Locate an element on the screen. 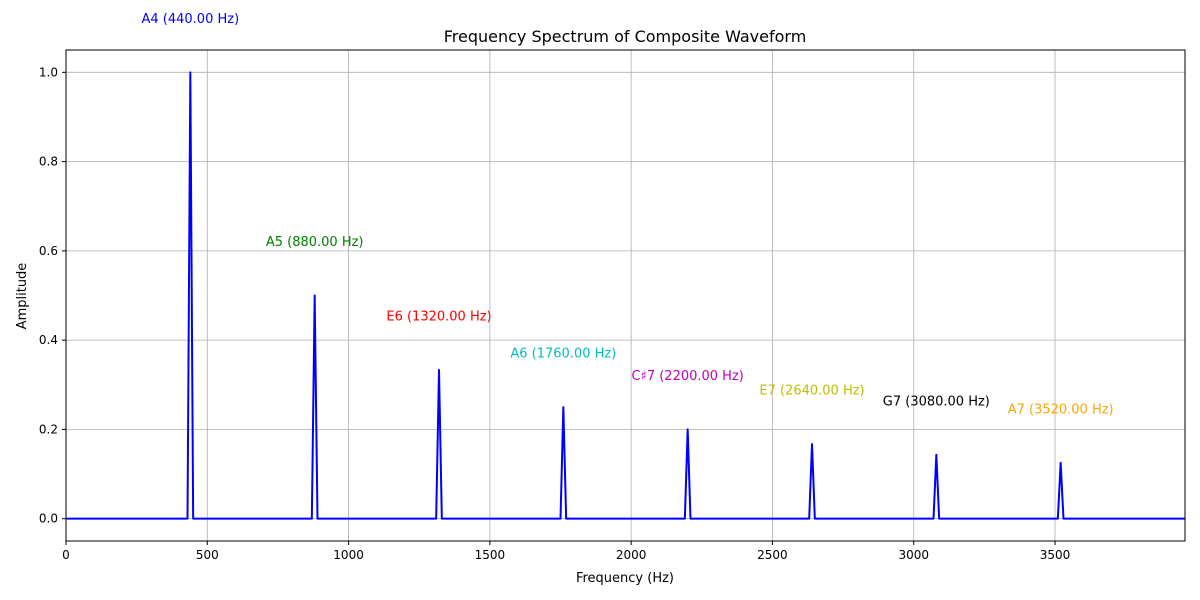 This screenshot has height=600, width=1200. y-tick-label: 0.6 is located at coordinates (48, 251).